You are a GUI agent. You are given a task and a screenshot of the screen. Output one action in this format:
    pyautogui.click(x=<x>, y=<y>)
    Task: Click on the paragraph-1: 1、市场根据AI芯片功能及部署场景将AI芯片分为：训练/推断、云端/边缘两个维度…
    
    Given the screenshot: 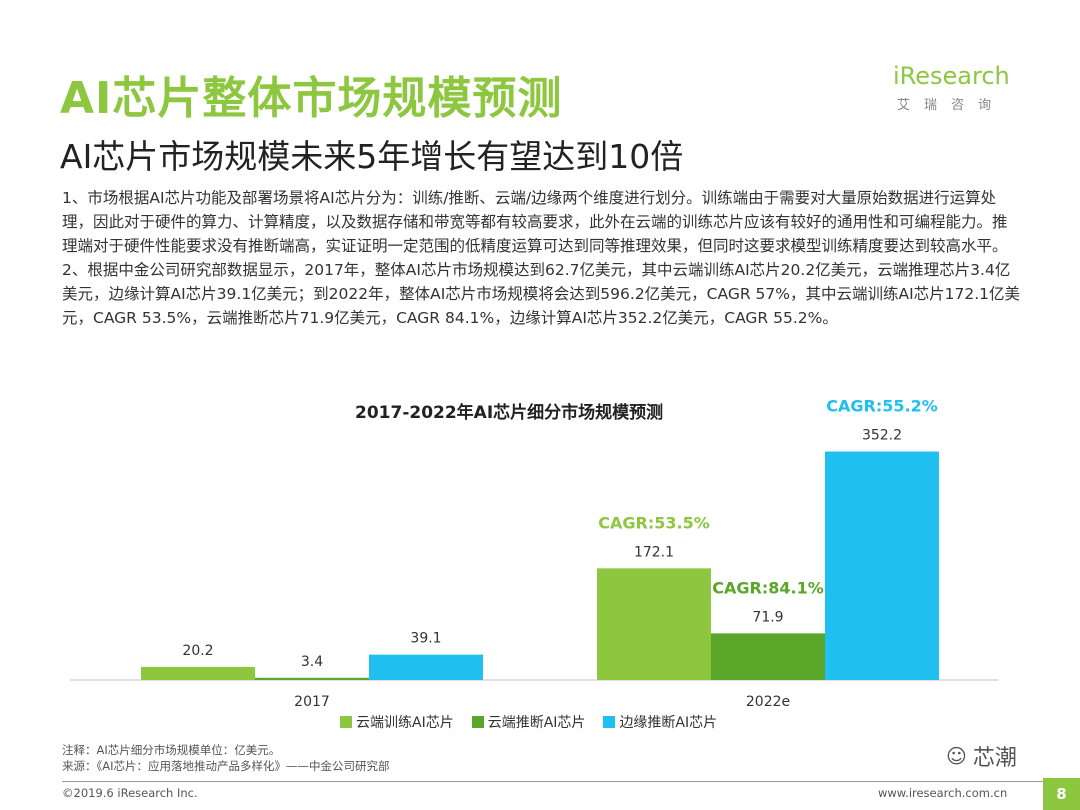 What is the action you would take?
    pyautogui.click(x=535, y=222)
    